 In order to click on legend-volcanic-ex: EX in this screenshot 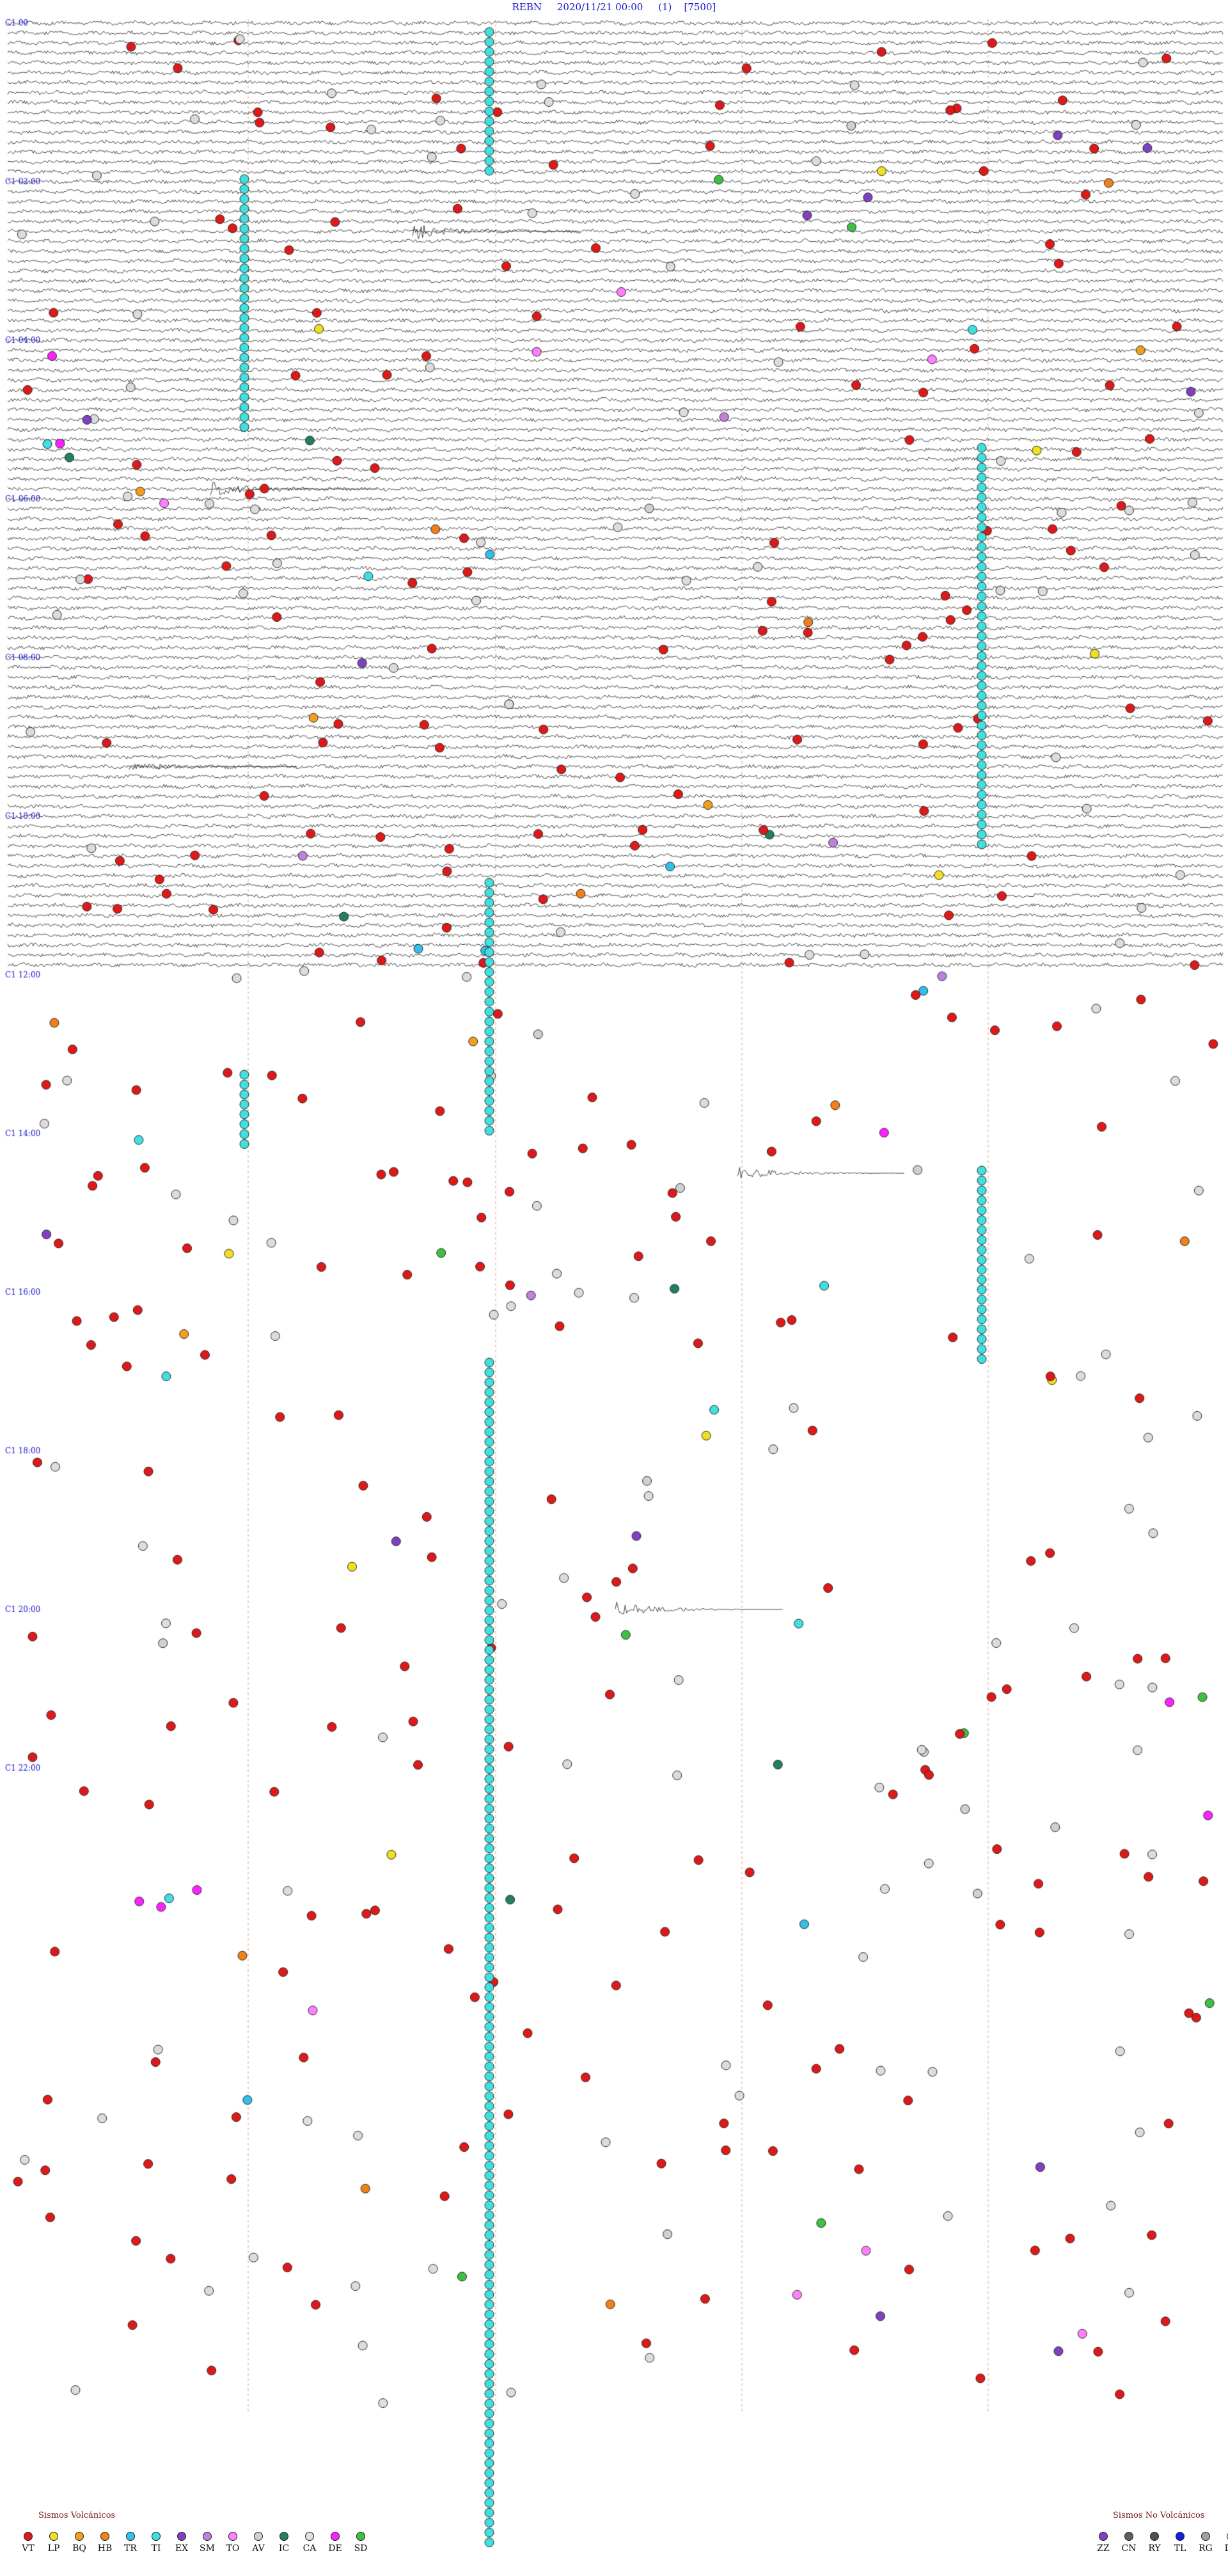, I will do `click(181, 2543)`.